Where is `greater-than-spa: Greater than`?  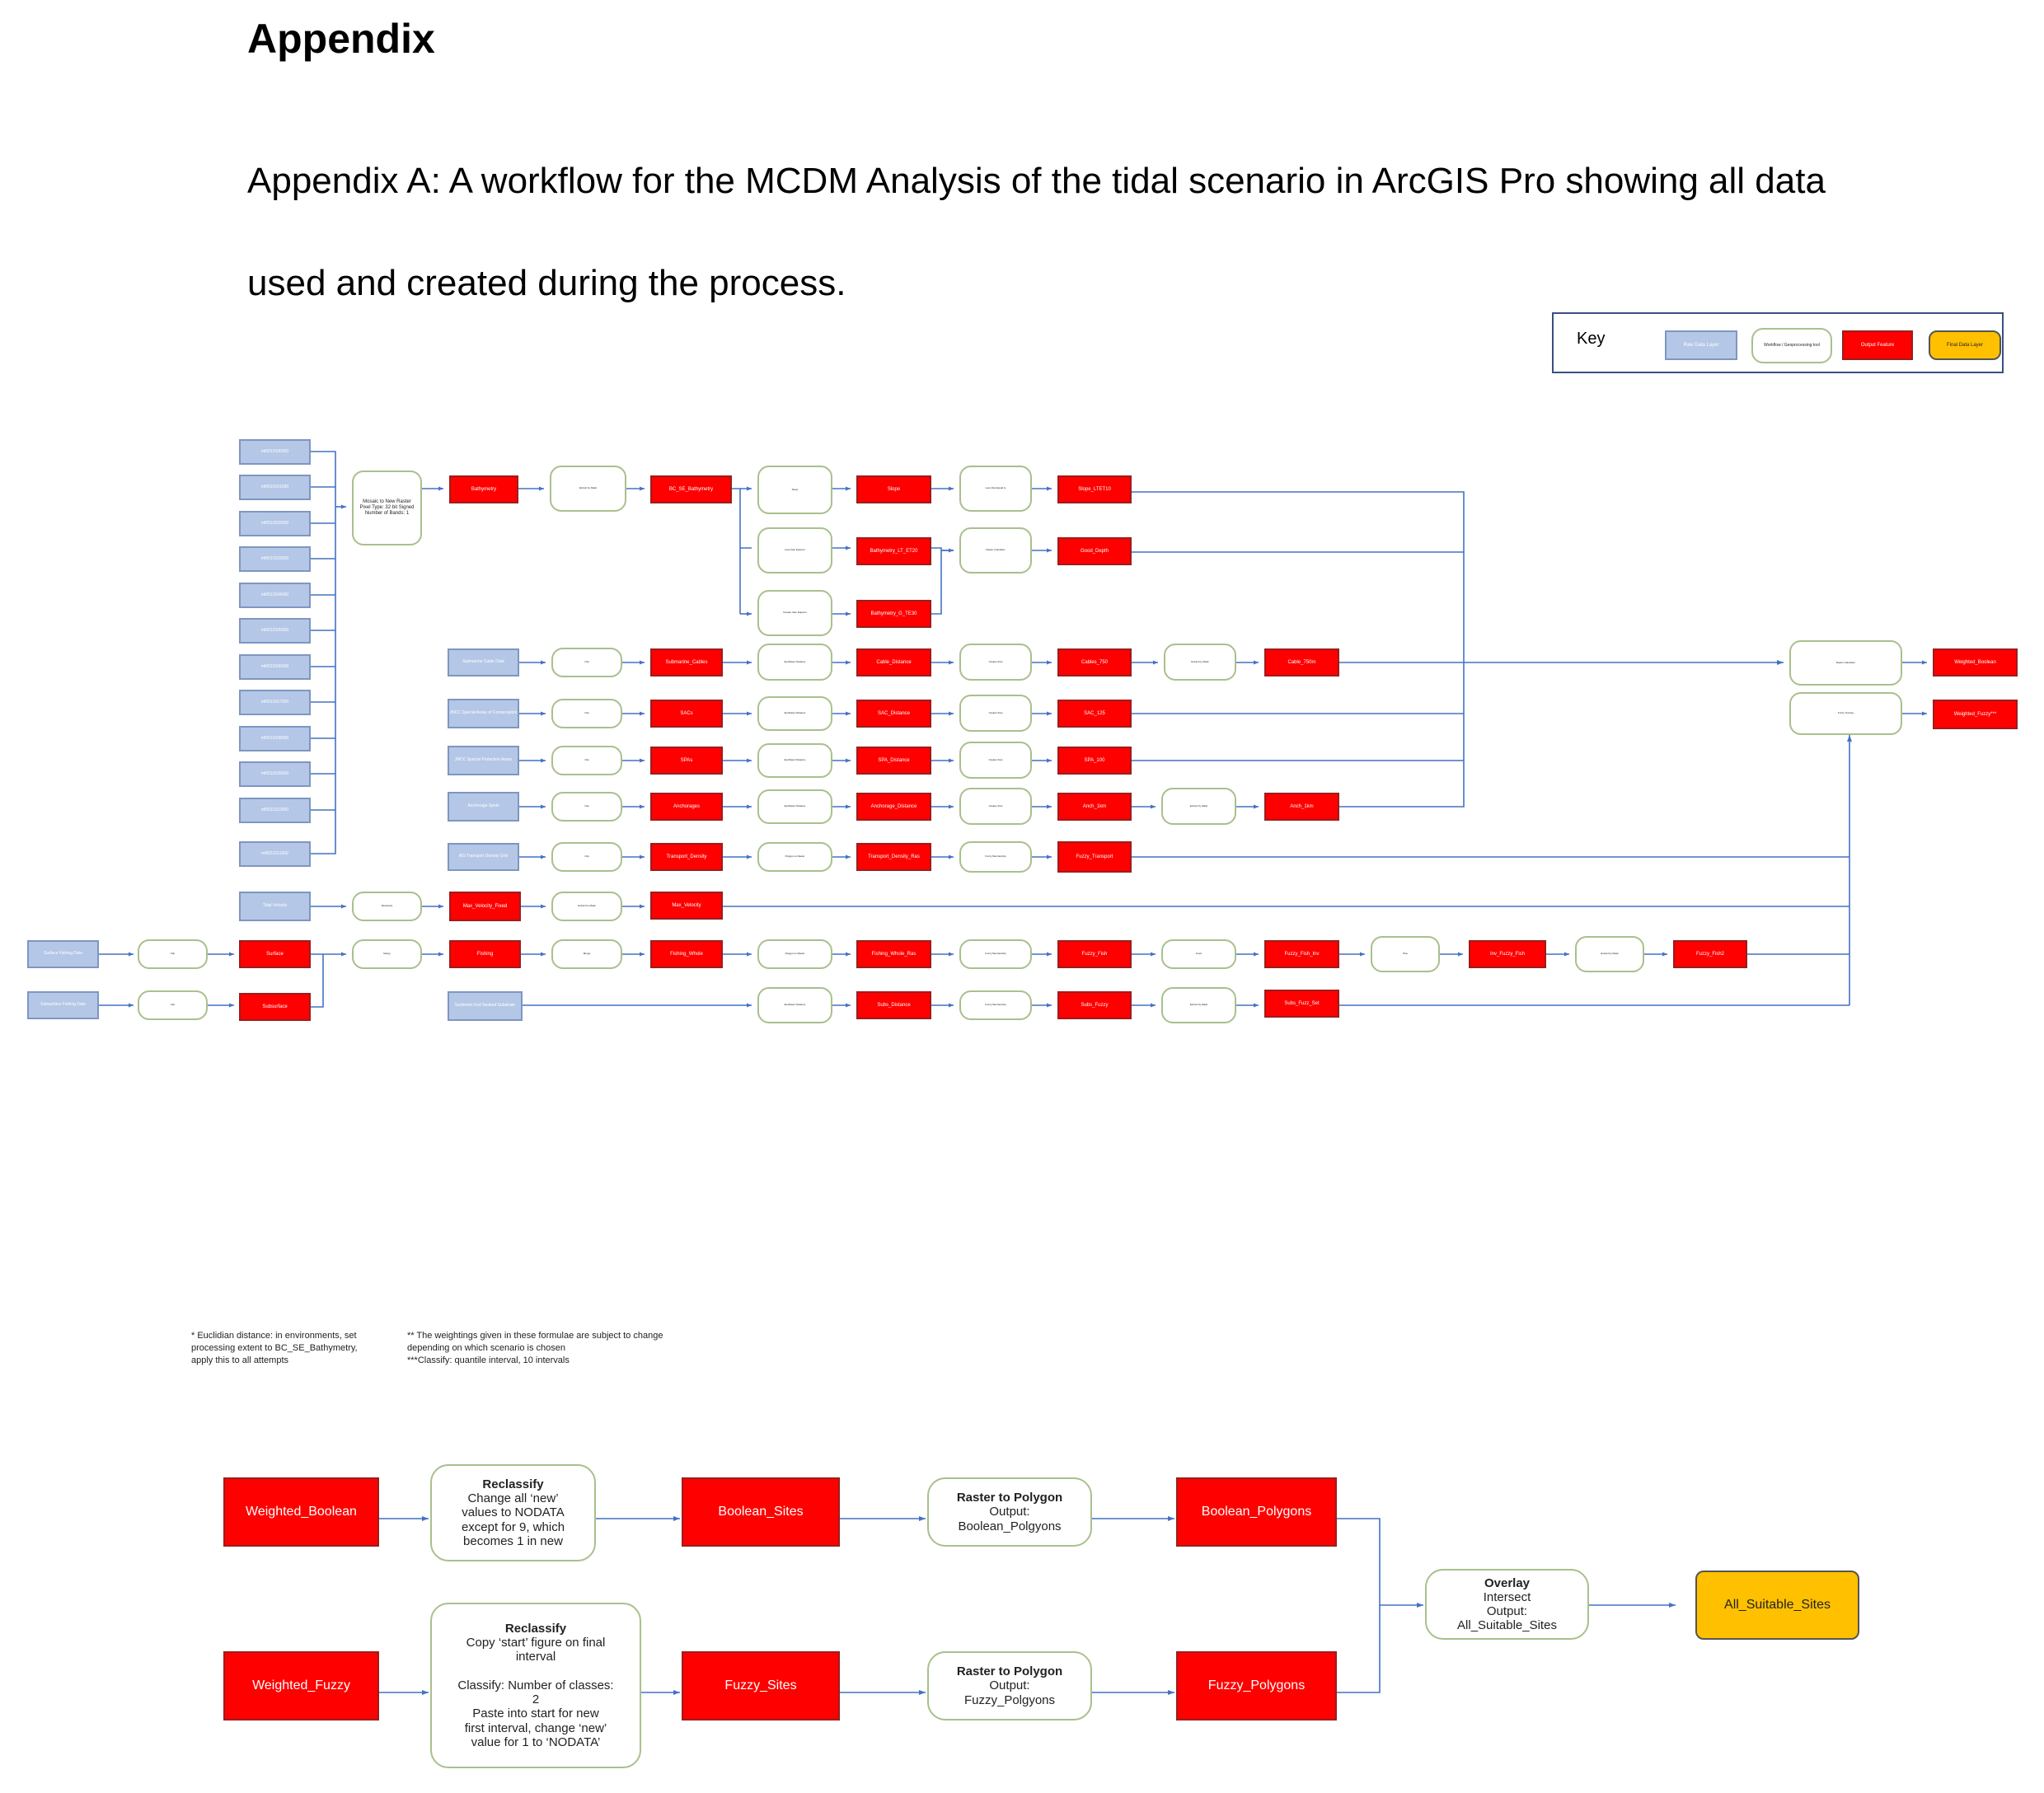
greater-than-spa: Greater than is located at coordinates (995, 760).